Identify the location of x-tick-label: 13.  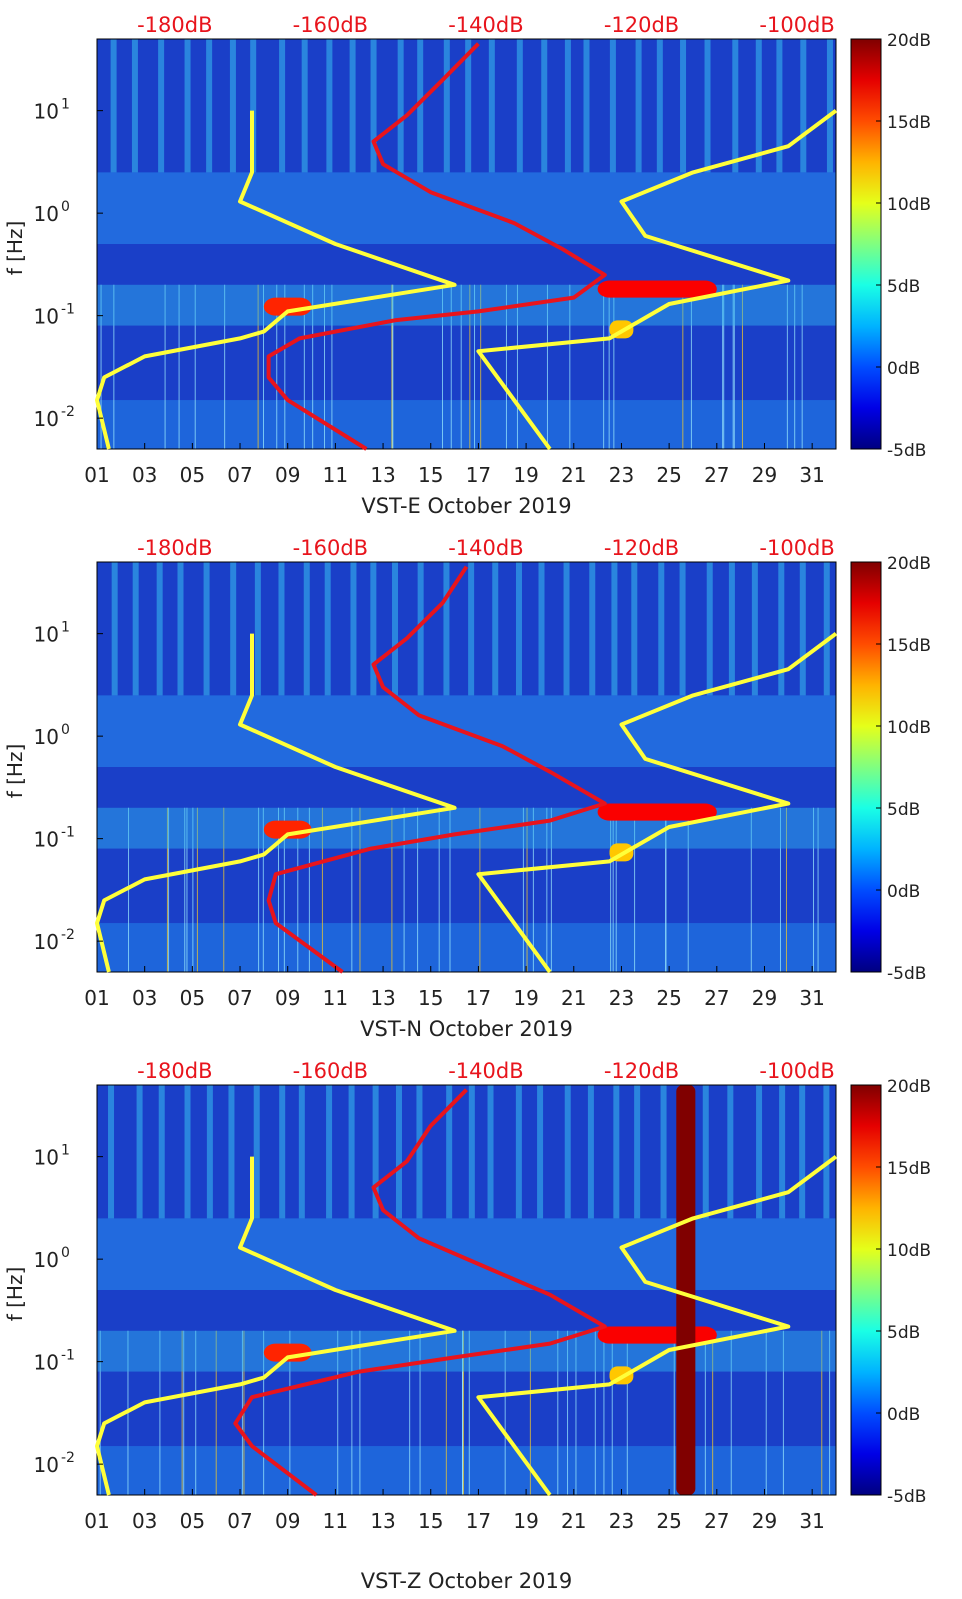
(382, 998).